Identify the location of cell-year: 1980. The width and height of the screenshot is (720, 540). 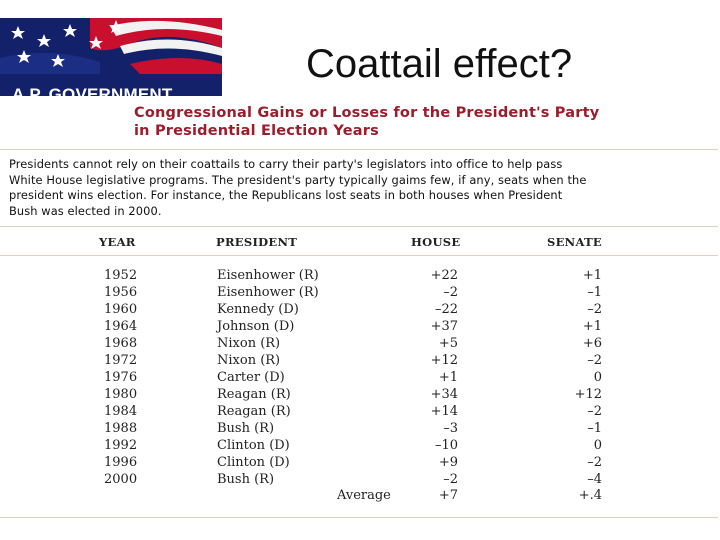
(121, 394).